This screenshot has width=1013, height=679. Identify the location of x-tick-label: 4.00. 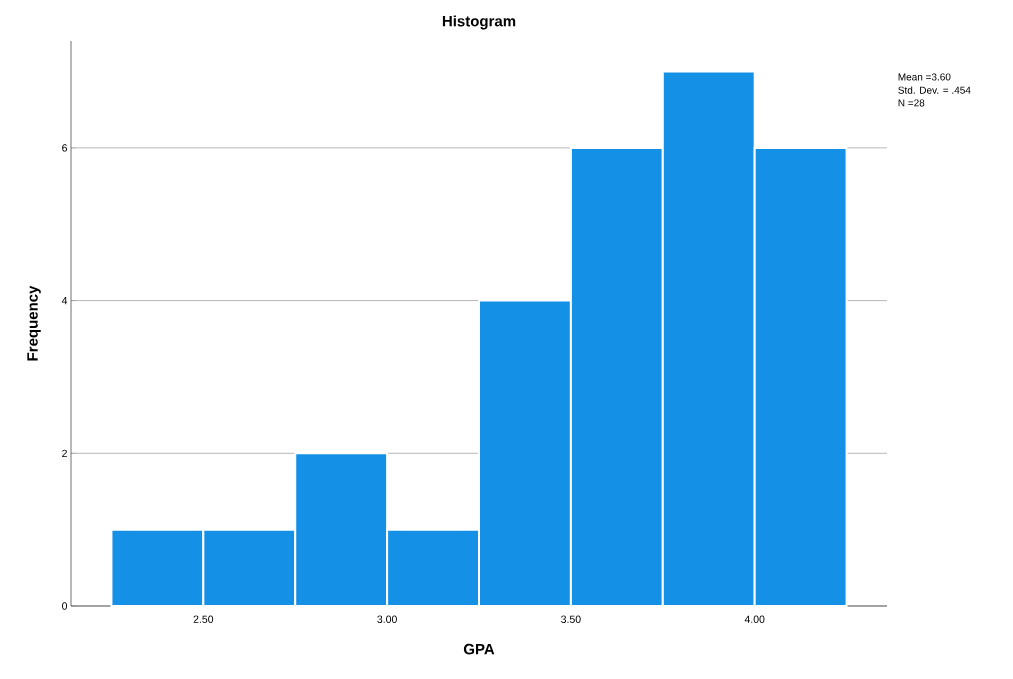
(754, 619).